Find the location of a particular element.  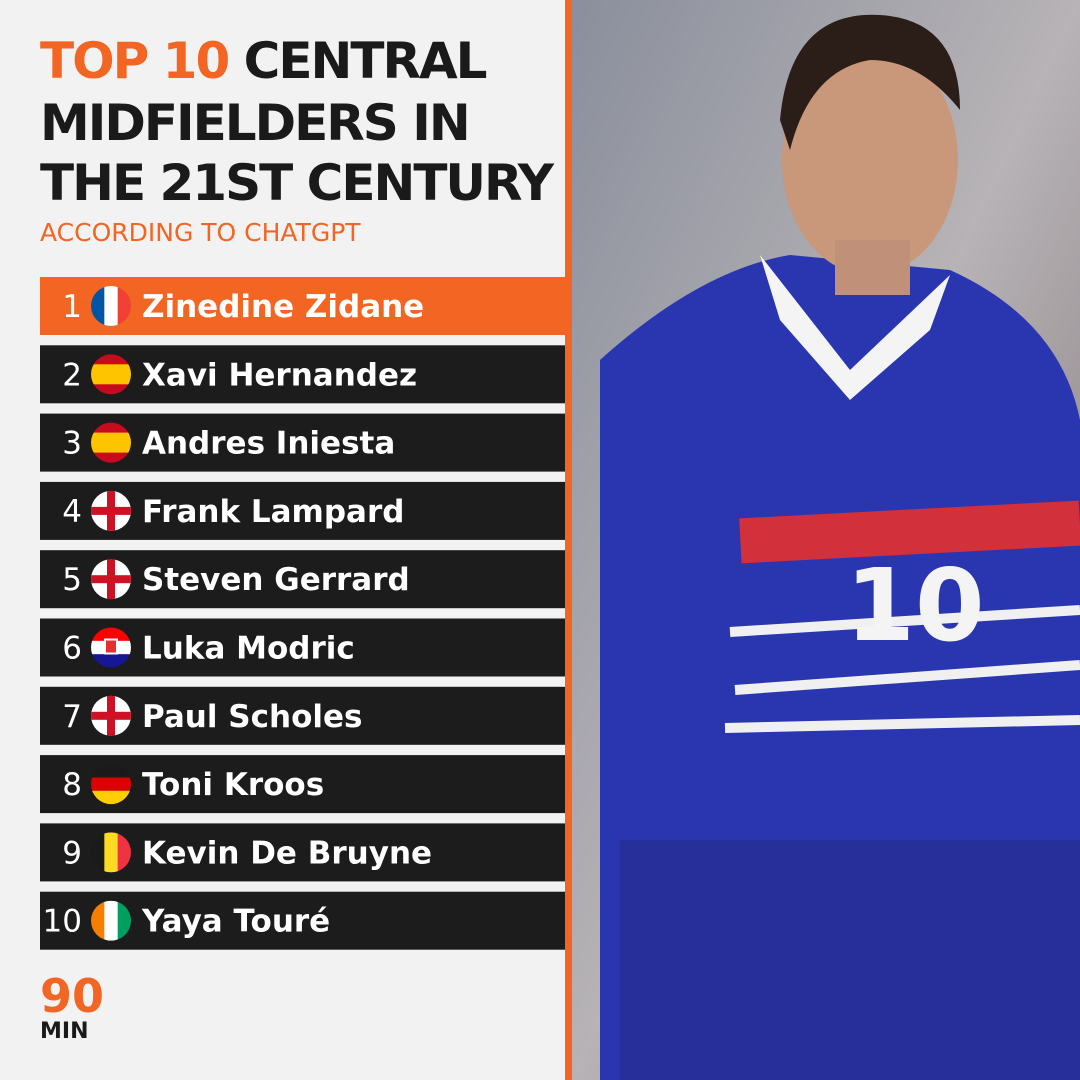

rank: 7 is located at coordinates (72, 717).